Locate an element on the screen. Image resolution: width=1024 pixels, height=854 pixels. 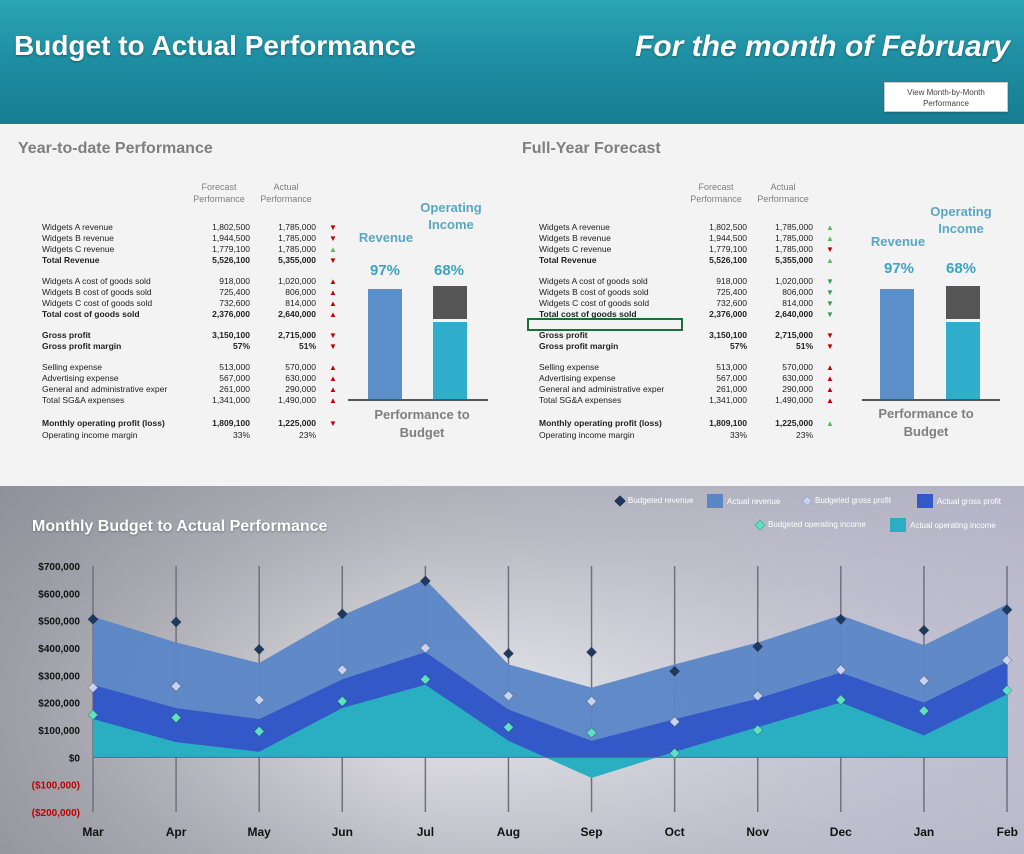
legend-marker-budgeted-operating-income is located at coordinates (760, 524).